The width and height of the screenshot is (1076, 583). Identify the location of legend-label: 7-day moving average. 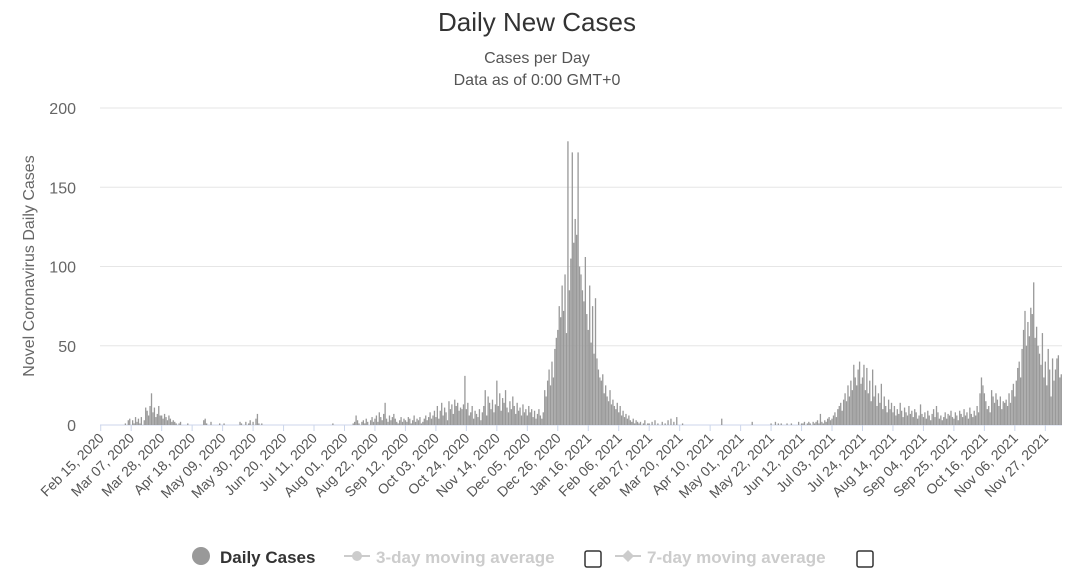
(736, 557).